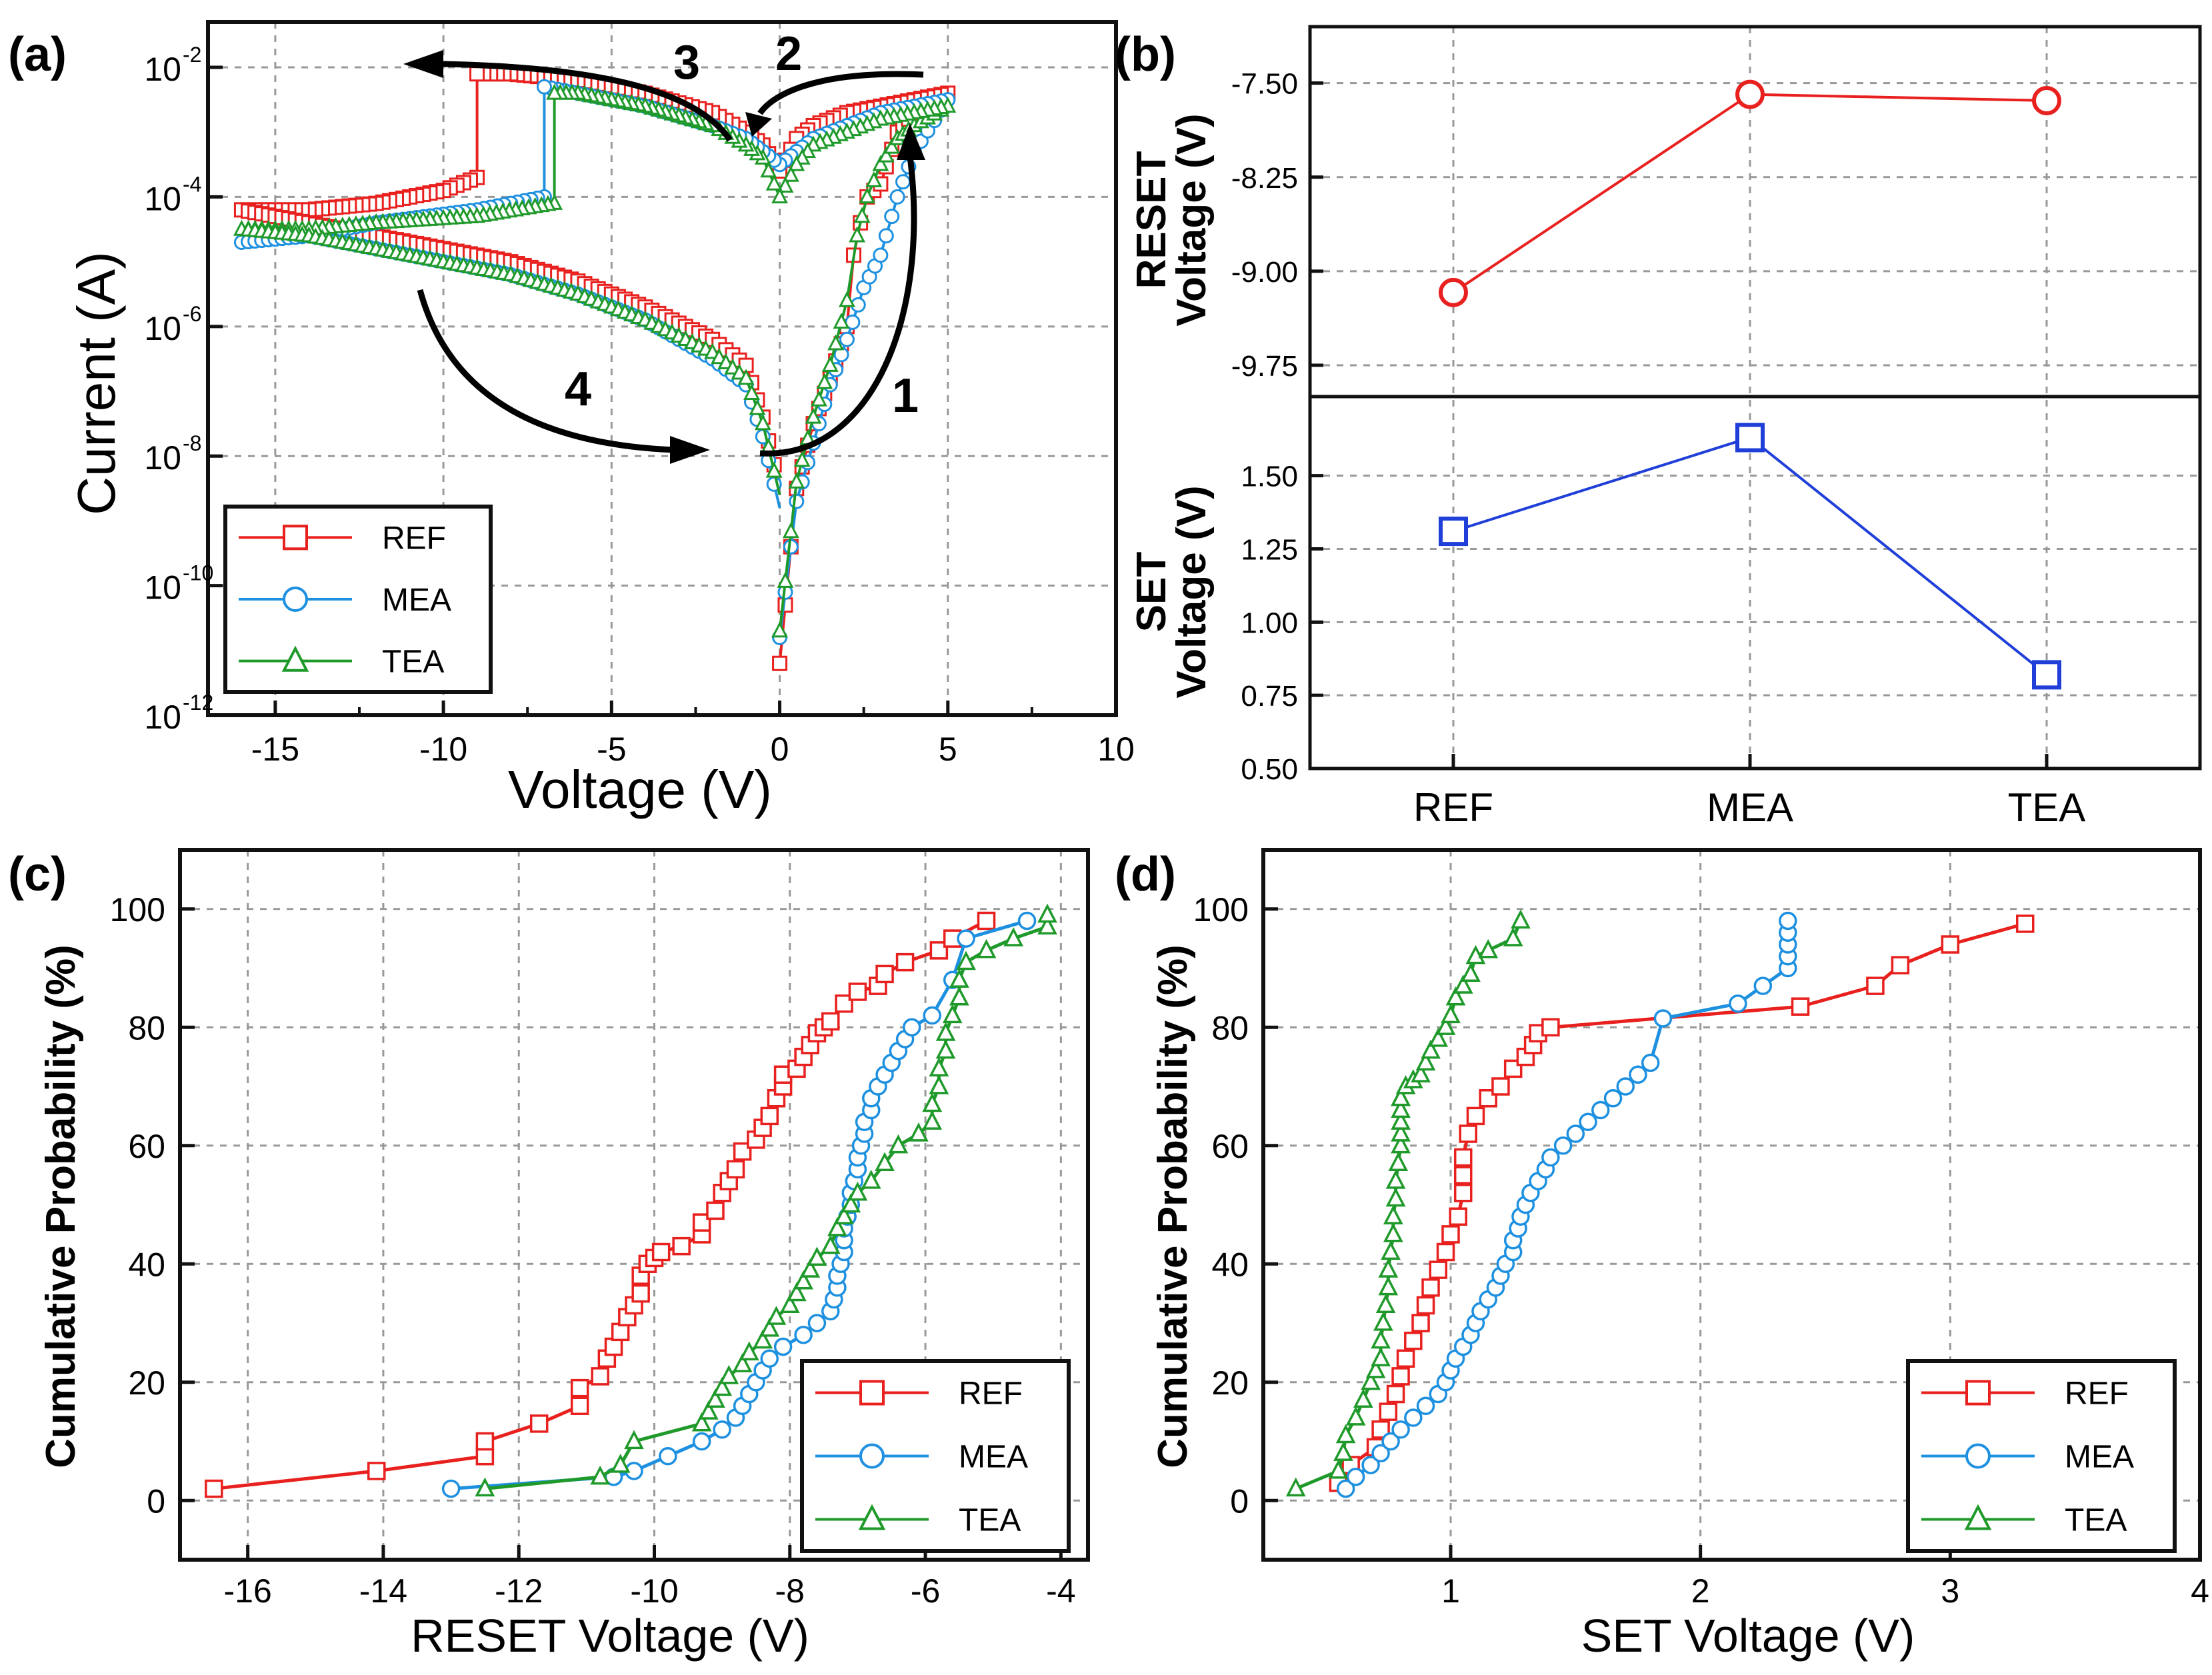  I want to click on y-tick-label-exp: -12, so click(198, 703).